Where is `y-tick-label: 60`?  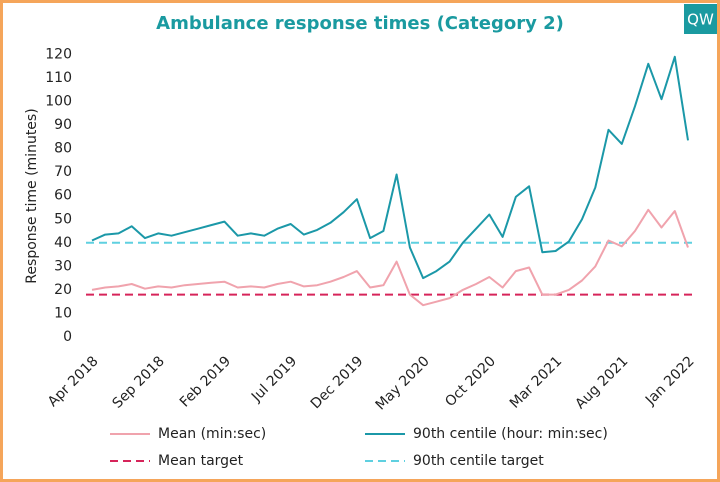 y-tick-label: 60 is located at coordinates (63, 196).